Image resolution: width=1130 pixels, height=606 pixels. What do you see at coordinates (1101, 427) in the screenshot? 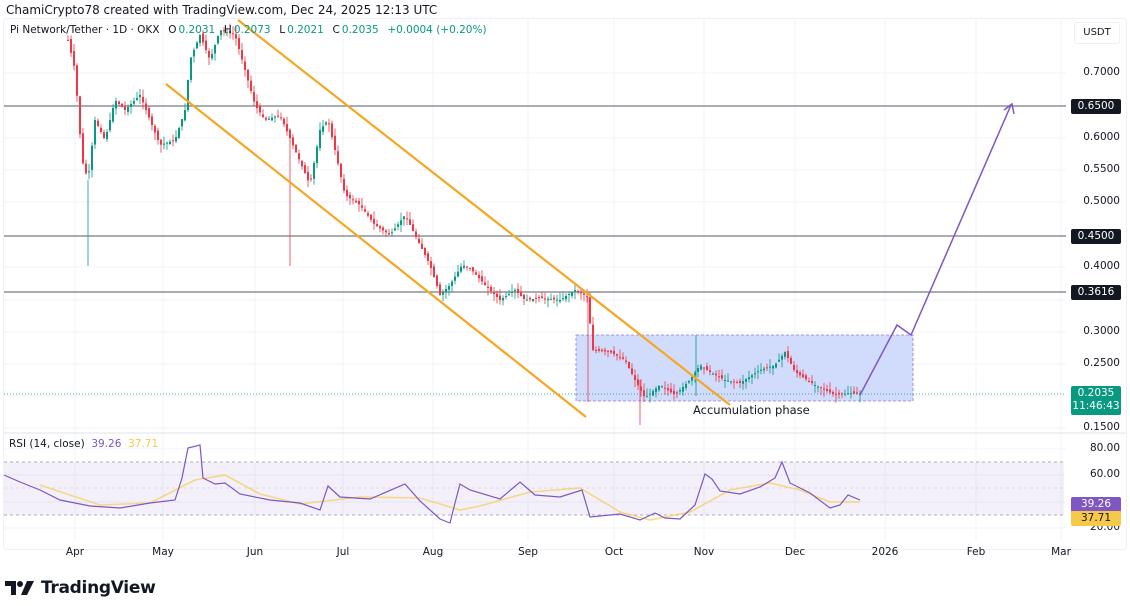
I see `price-tick: 0.1500` at bounding box center [1101, 427].